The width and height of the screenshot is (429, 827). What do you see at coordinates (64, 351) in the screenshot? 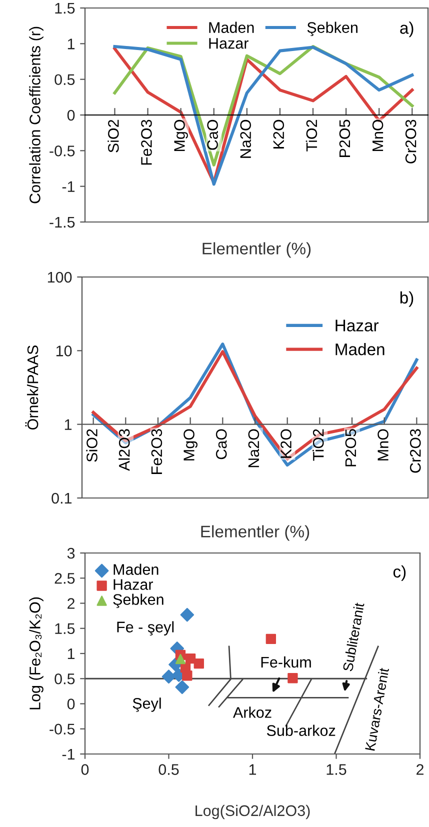
I see `y-tick-label: 10` at bounding box center [64, 351].